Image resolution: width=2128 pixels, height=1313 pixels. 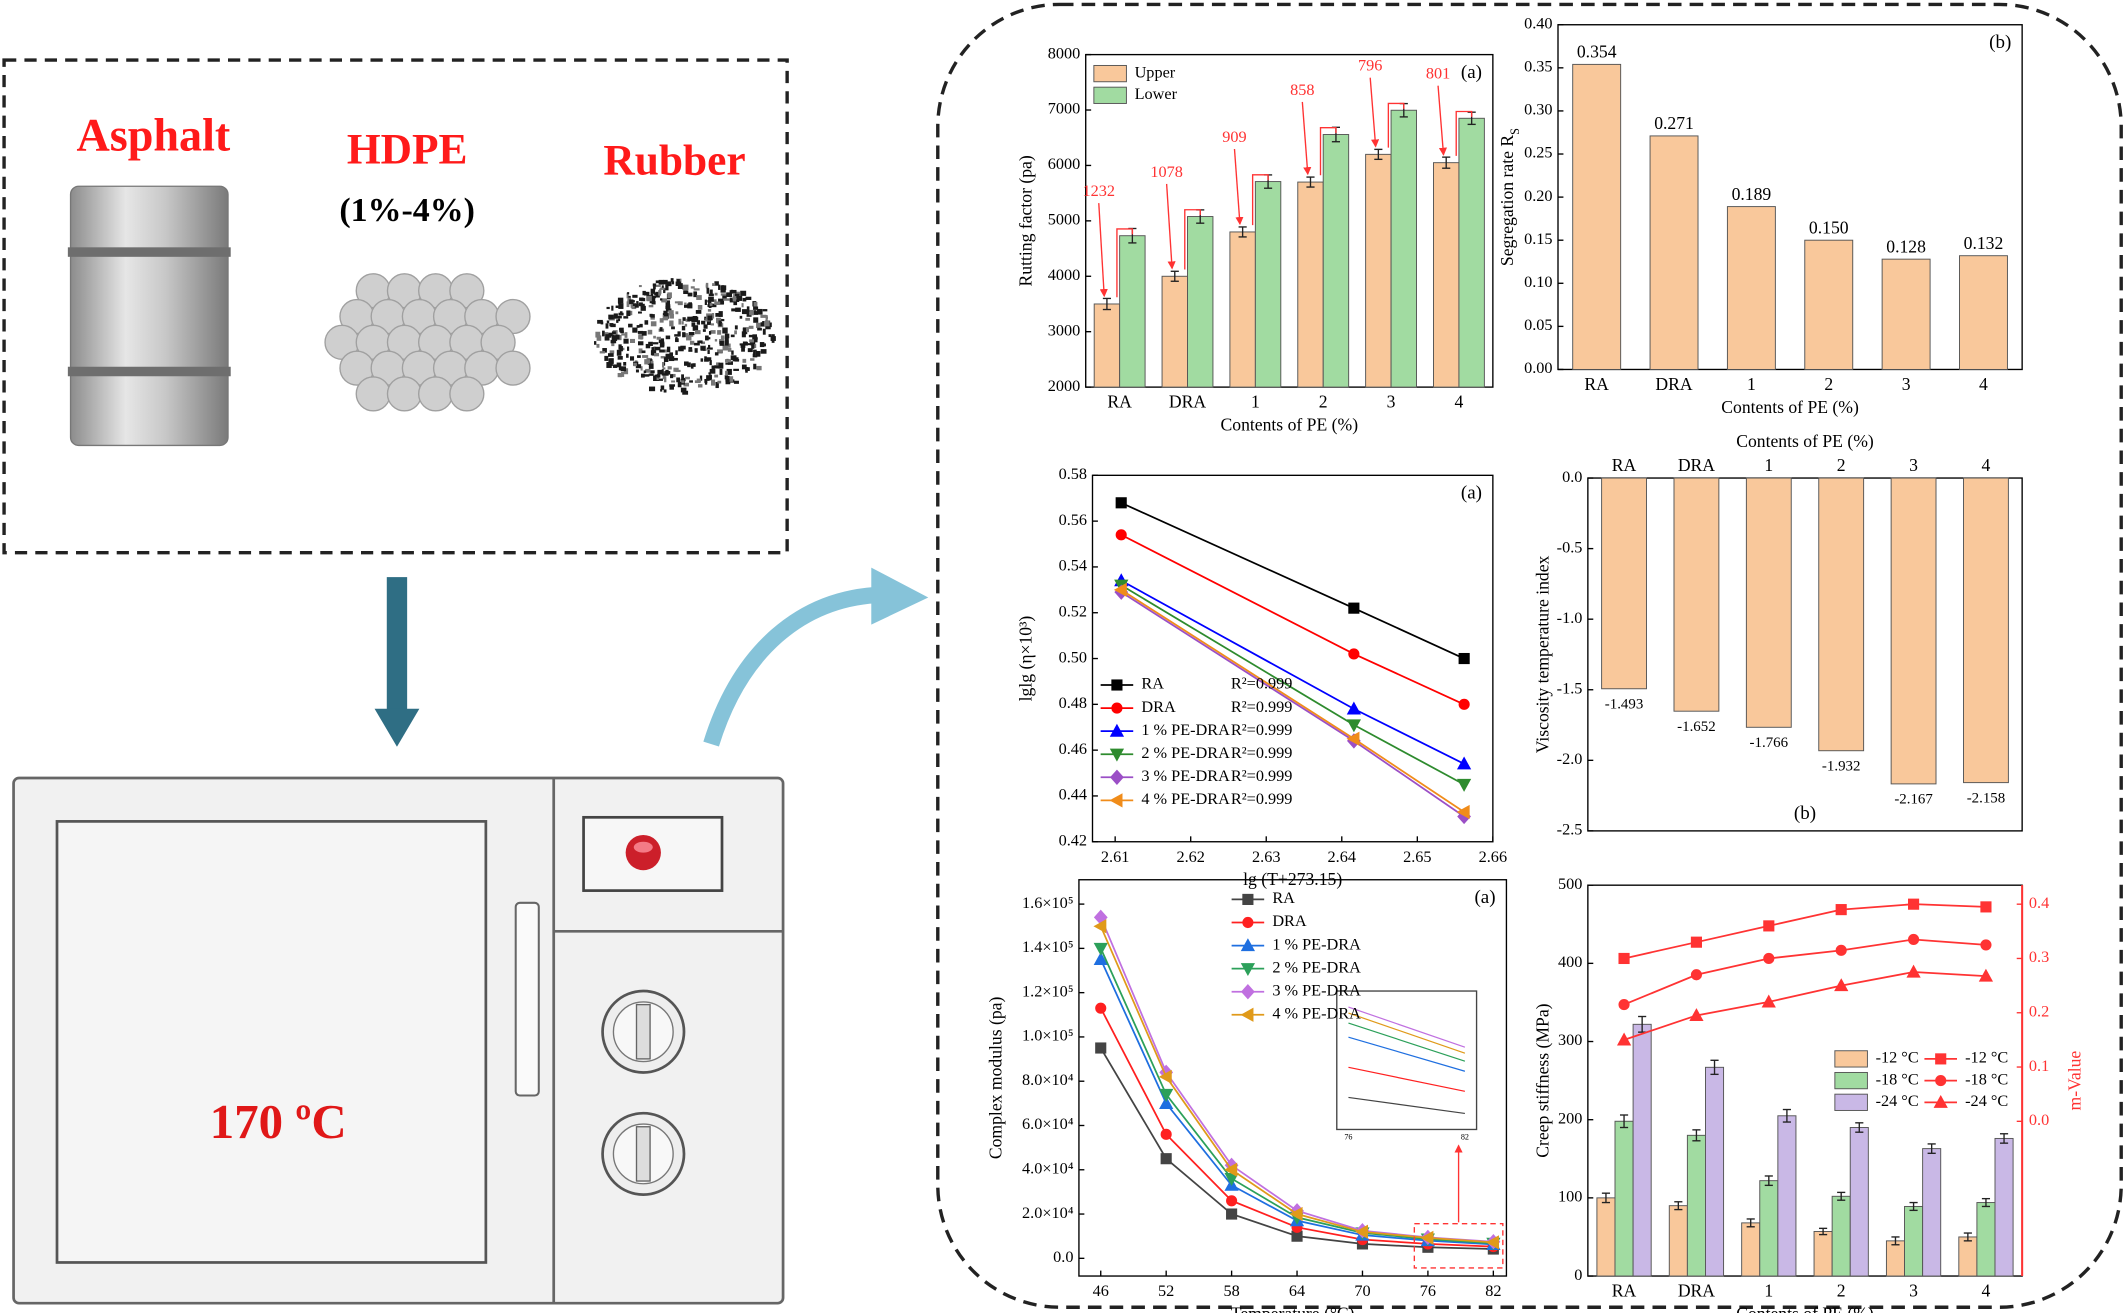 What do you see at coordinates (1342, 856) in the screenshot?
I see `x-tick-label: 2.64` at bounding box center [1342, 856].